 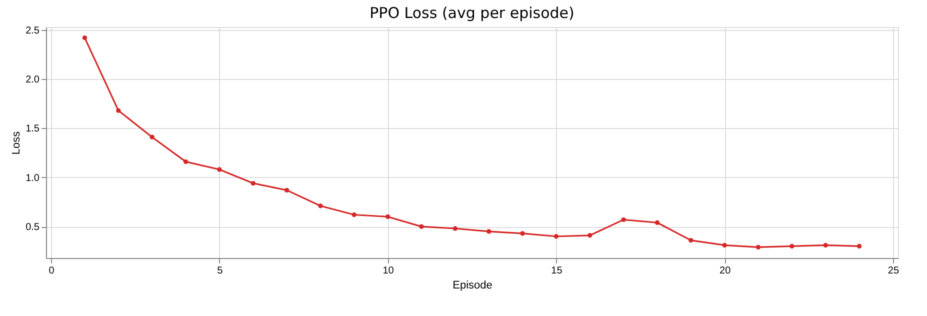 What do you see at coordinates (220, 271) in the screenshot?
I see `x-tick-label: 5` at bounding box center [220, 271].